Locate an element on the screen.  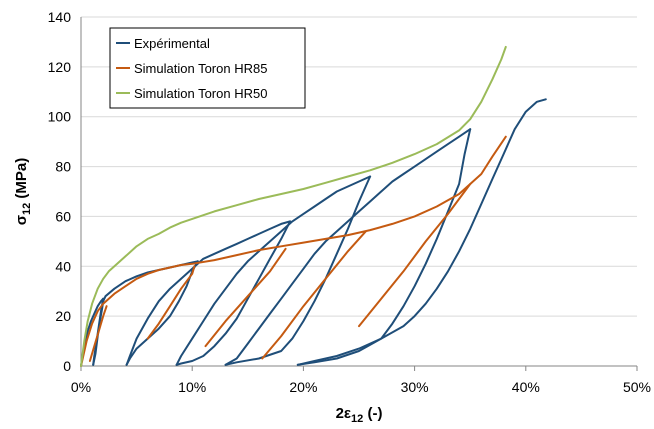
x-tick-label: 40% is located at coordinates (526, 387).